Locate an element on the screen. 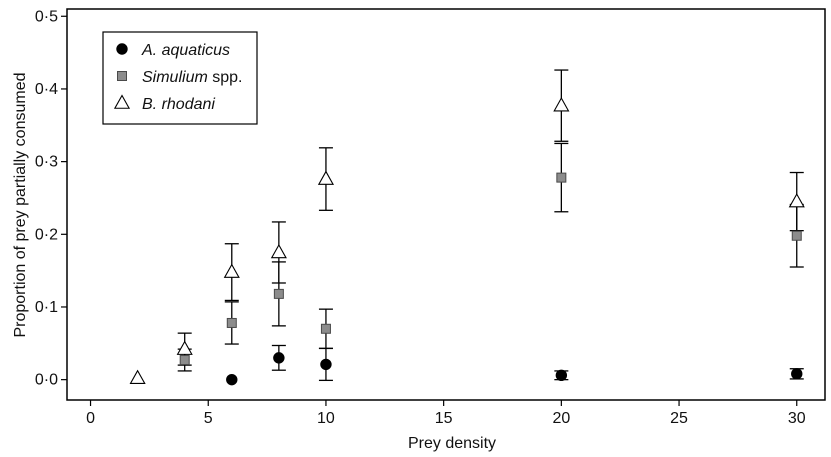  x-axis-ticks: 0 5 10 15 20 25 30 is located at coordinates (446, 413).